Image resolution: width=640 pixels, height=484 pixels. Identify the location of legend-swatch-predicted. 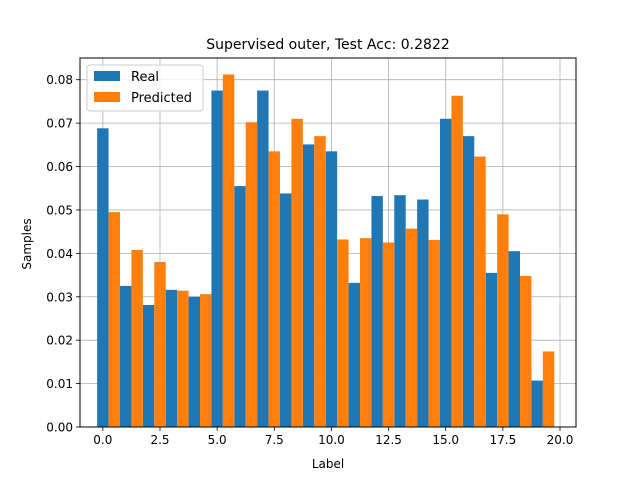
(107, 97).